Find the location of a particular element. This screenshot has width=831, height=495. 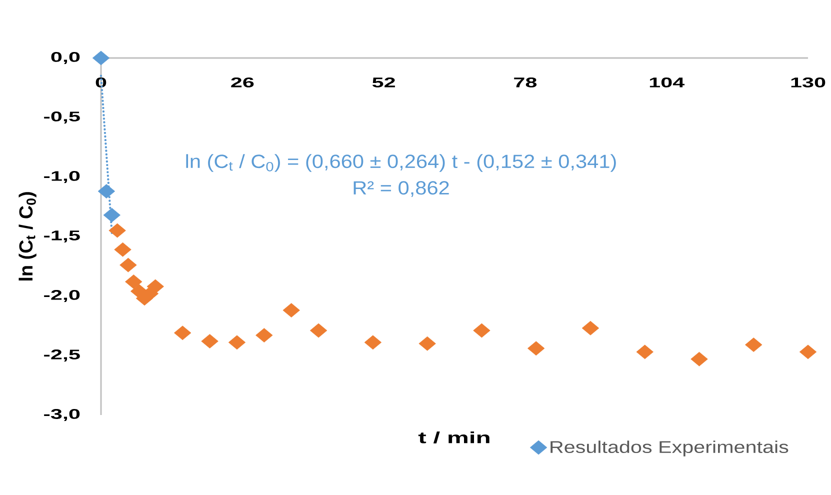

y-tick-label: -1,0 is located at coordinates (62, 177).